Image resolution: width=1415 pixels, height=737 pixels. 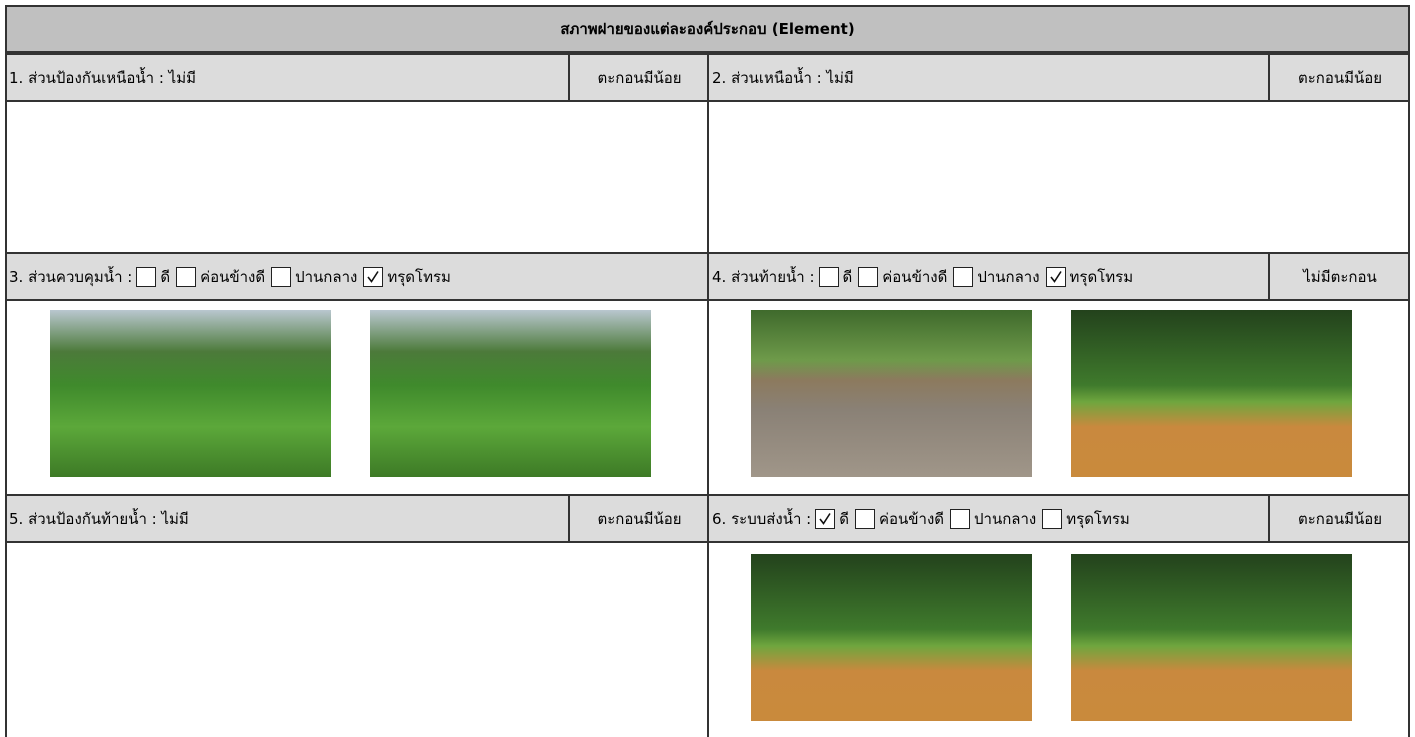 I want to click on divider, so click(x=708, y=395).